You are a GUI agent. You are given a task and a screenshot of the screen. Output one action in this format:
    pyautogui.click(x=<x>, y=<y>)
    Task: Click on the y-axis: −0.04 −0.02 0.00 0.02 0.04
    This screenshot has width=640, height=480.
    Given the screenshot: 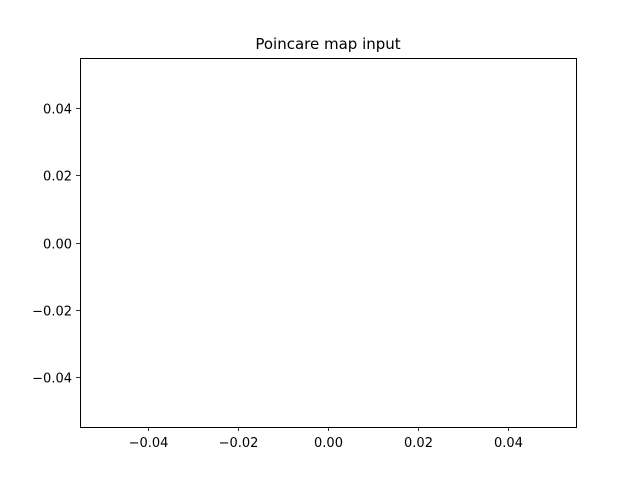 What is the action you would take?
    pyautogui.click(x=56, y=245)
    